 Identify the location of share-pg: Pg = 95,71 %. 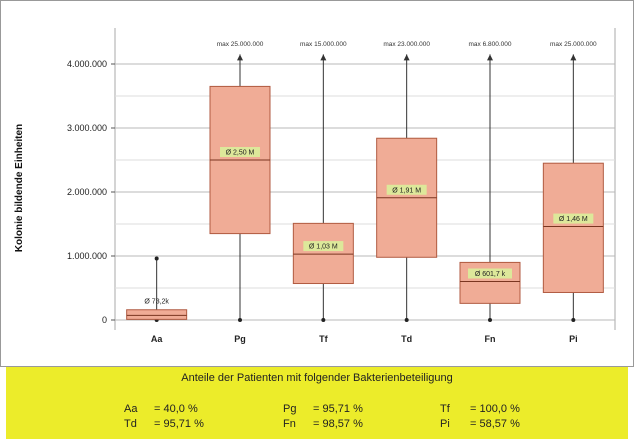
(323, 409).